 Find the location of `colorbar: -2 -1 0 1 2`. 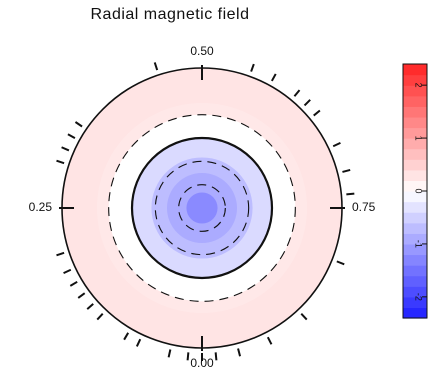

colorbar: -2 -1 0 1 2 is located at coordinates (415, 191).